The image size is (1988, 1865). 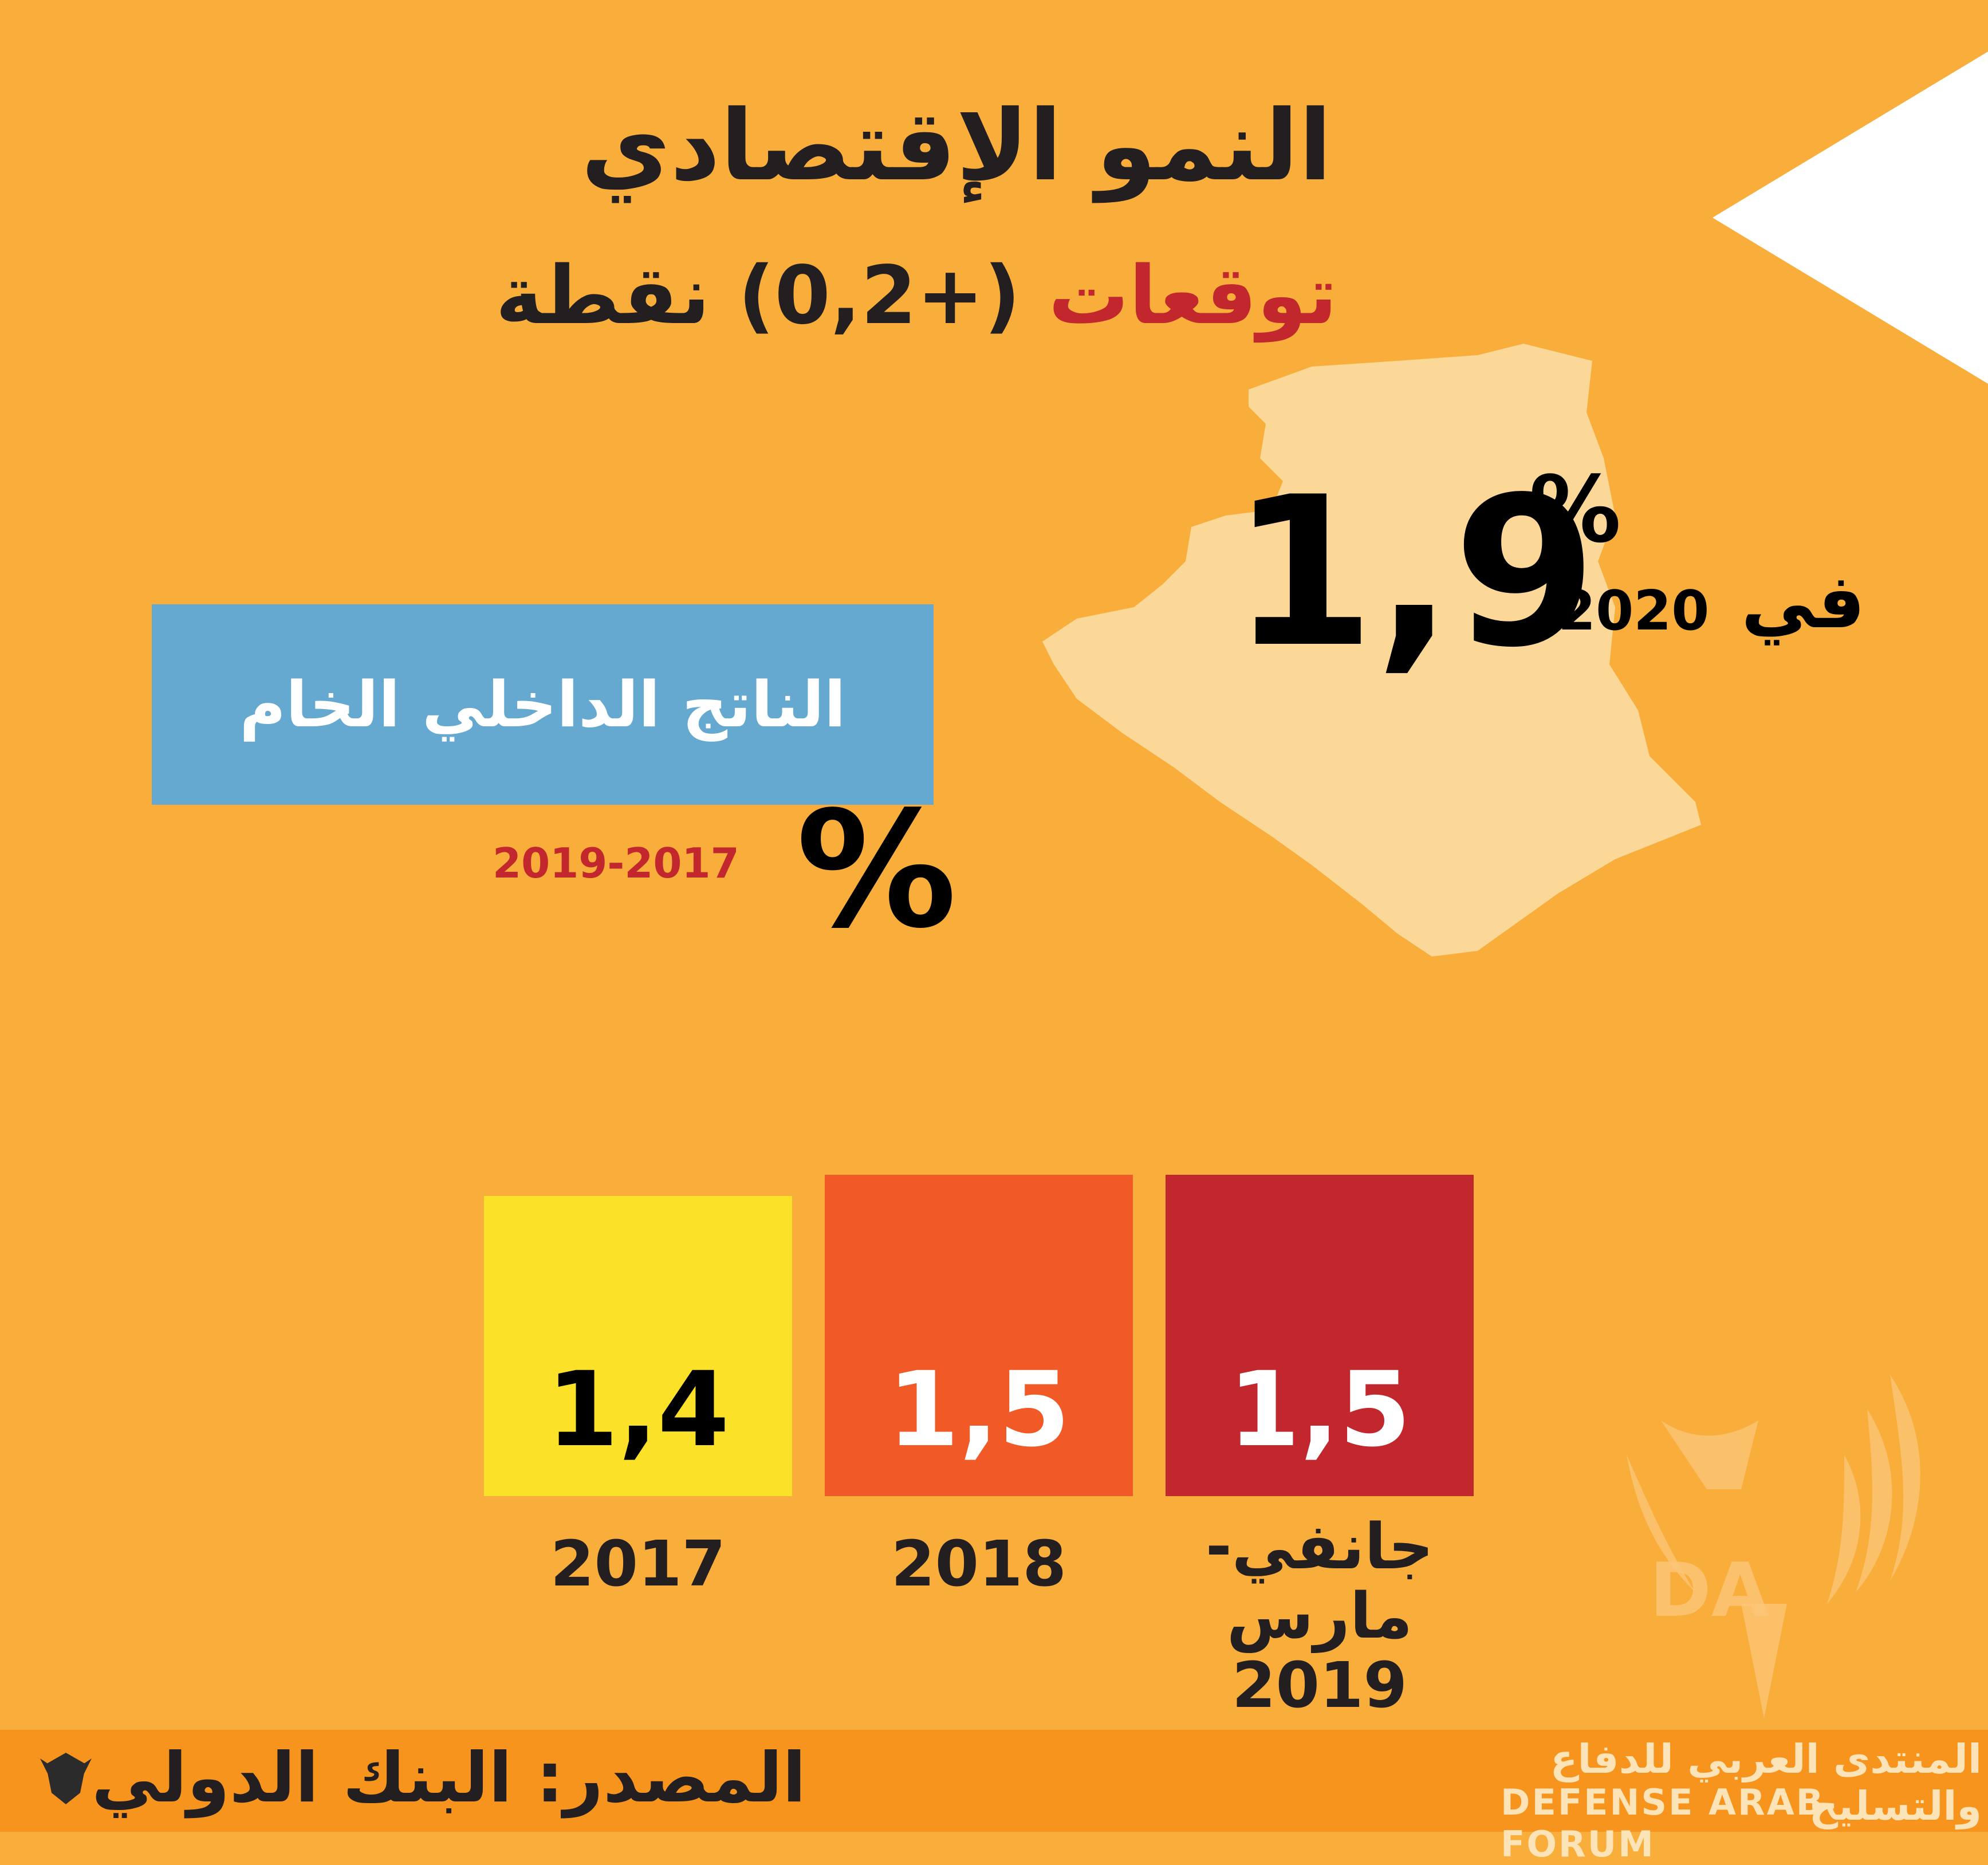 What do you see at coordinates (1850, 218) in the screenshot?
I see `corner-triangle` at bounding box center [1850, 218].